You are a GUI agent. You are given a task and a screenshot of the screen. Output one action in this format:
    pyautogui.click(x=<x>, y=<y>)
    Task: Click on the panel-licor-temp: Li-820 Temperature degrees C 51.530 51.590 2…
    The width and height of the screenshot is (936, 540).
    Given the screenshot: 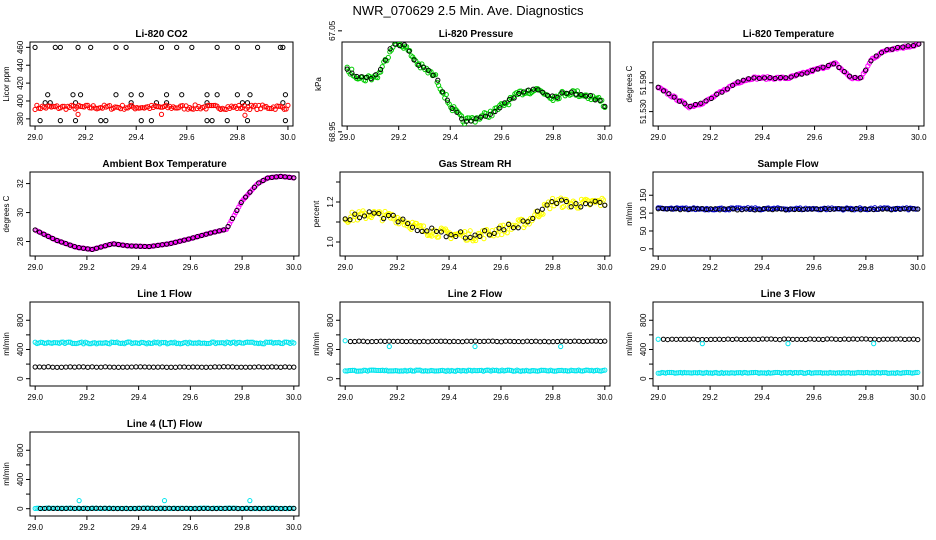 What is the action you would take?
    pyautogui.click(x=776, y=85)
    